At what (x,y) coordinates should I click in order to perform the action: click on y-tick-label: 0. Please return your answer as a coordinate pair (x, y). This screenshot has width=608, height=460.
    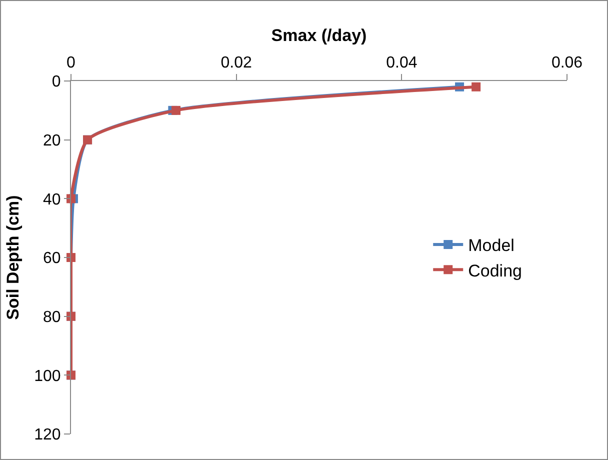
    Looking at the image, I should click on (56, 82).